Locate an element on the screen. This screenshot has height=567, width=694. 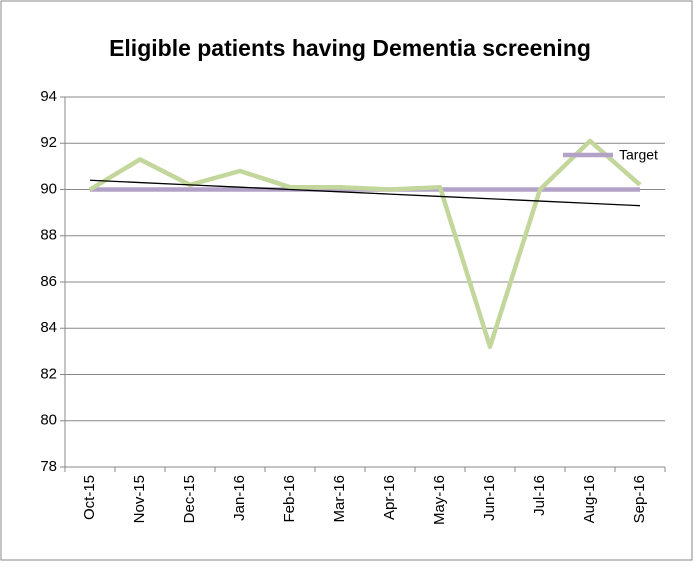
y-tick-label: 80 is located at coordinates (48, 420).